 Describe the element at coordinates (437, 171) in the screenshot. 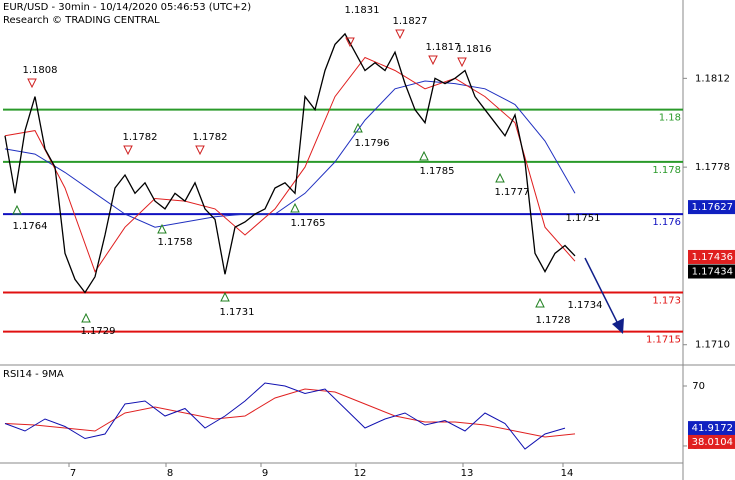

I see `annotation-label: 1.1785` at that location.